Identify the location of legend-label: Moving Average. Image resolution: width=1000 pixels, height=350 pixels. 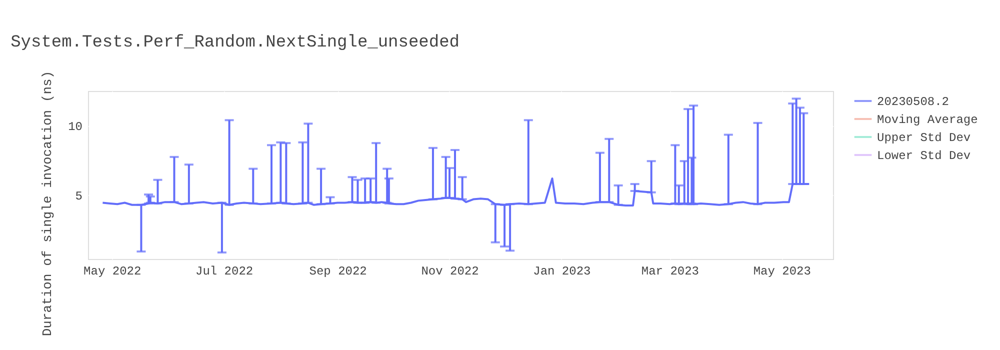
(927, 120).